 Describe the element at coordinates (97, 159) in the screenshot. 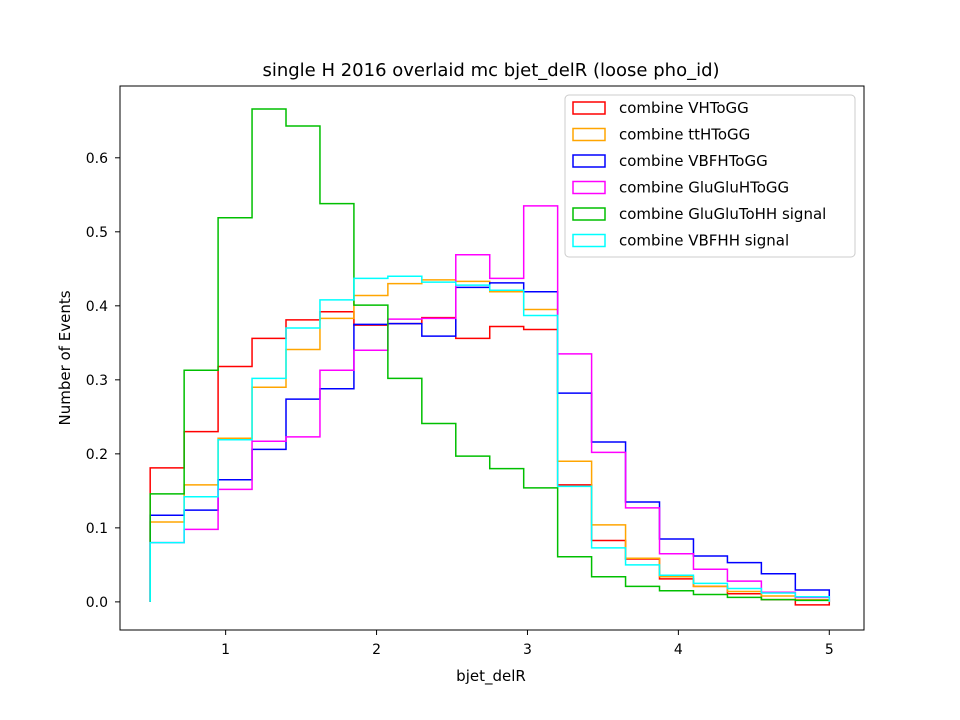

I see `y-tick-label: 0.6` at that location.